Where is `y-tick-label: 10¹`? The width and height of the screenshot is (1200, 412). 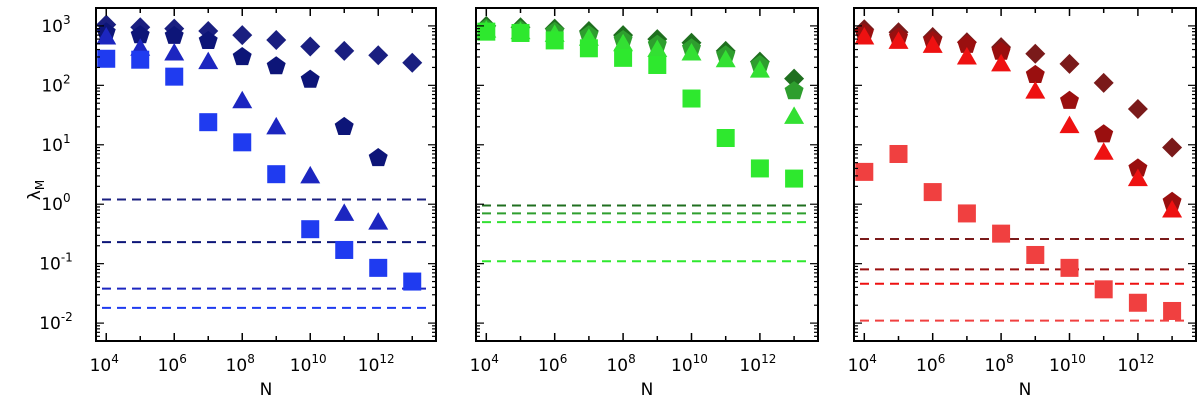 y-tick-label: 10¹ is located at coordinates (55, 144).